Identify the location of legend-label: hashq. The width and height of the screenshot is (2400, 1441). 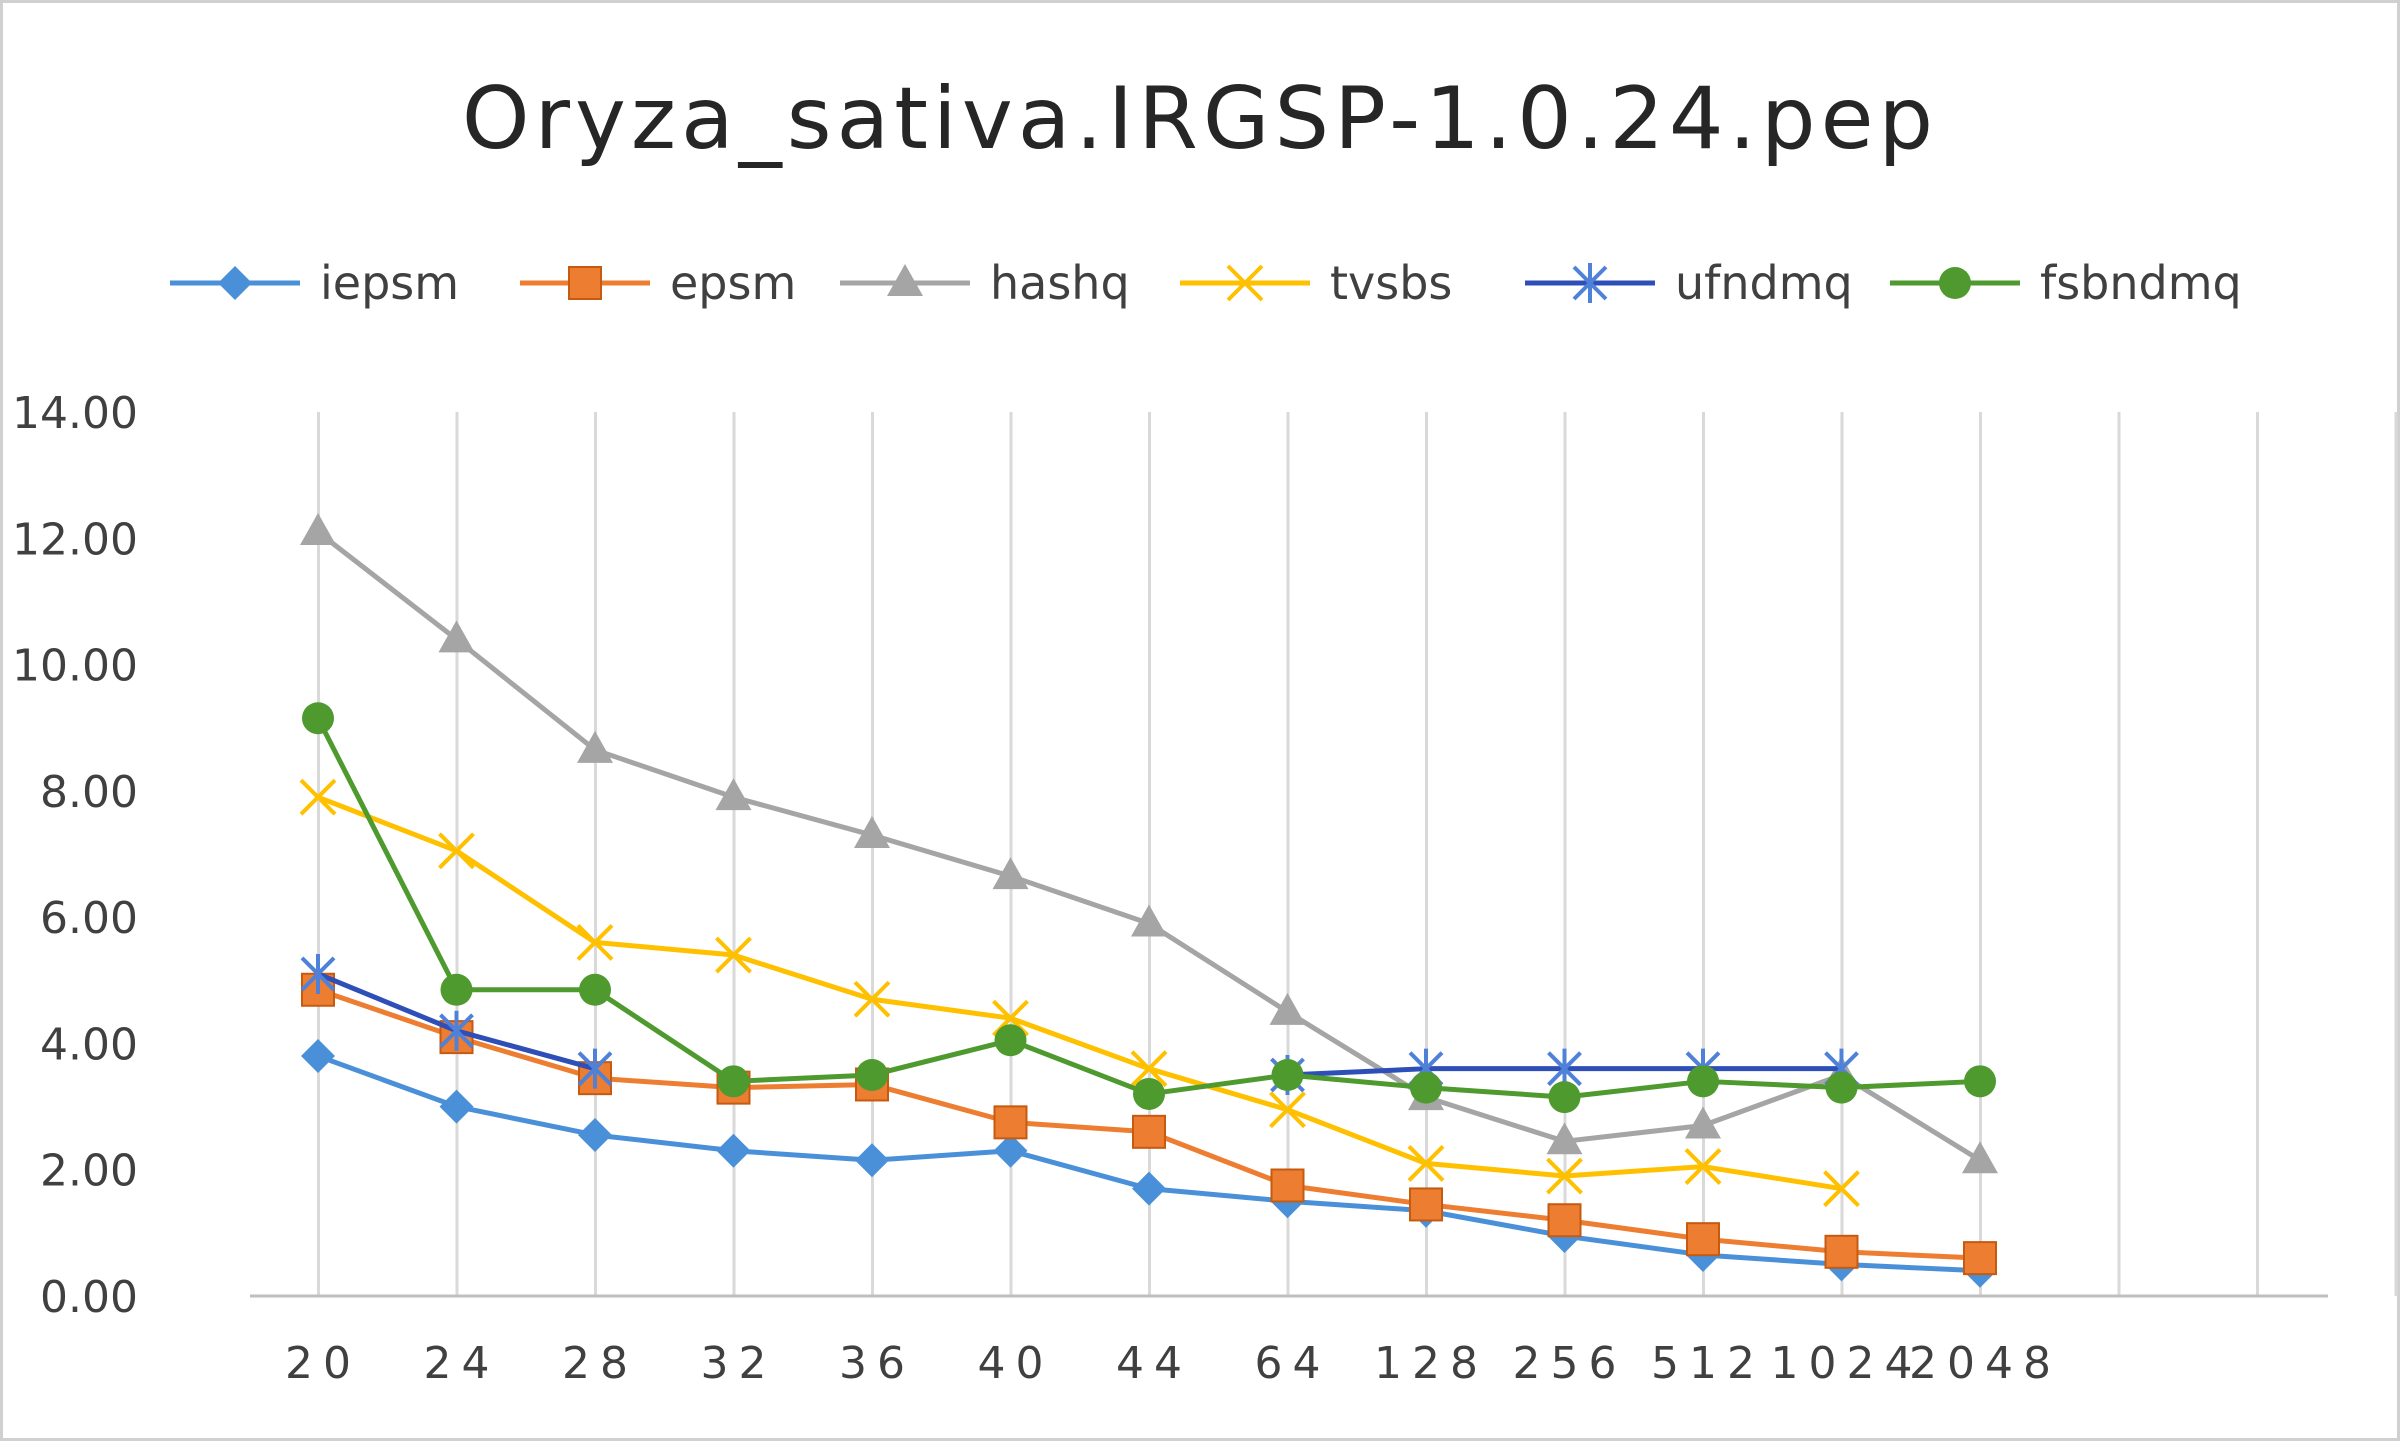
(1060, 283).